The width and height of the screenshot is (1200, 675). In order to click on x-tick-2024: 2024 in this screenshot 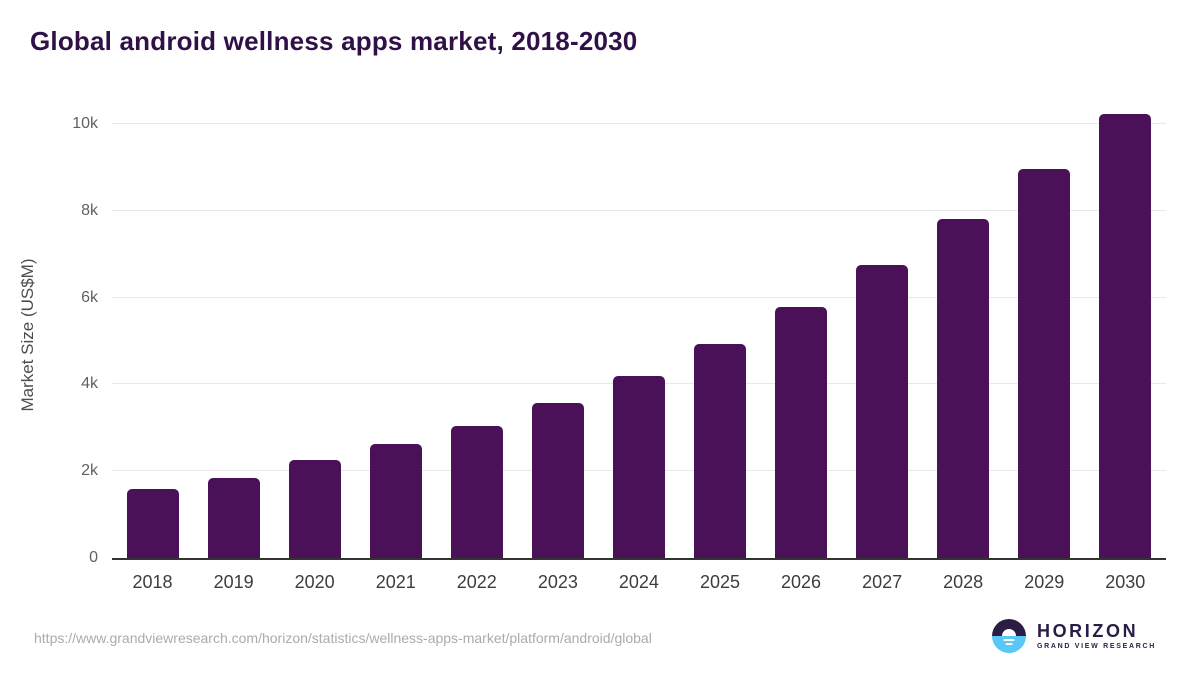, I will do `click(638, 582)`.